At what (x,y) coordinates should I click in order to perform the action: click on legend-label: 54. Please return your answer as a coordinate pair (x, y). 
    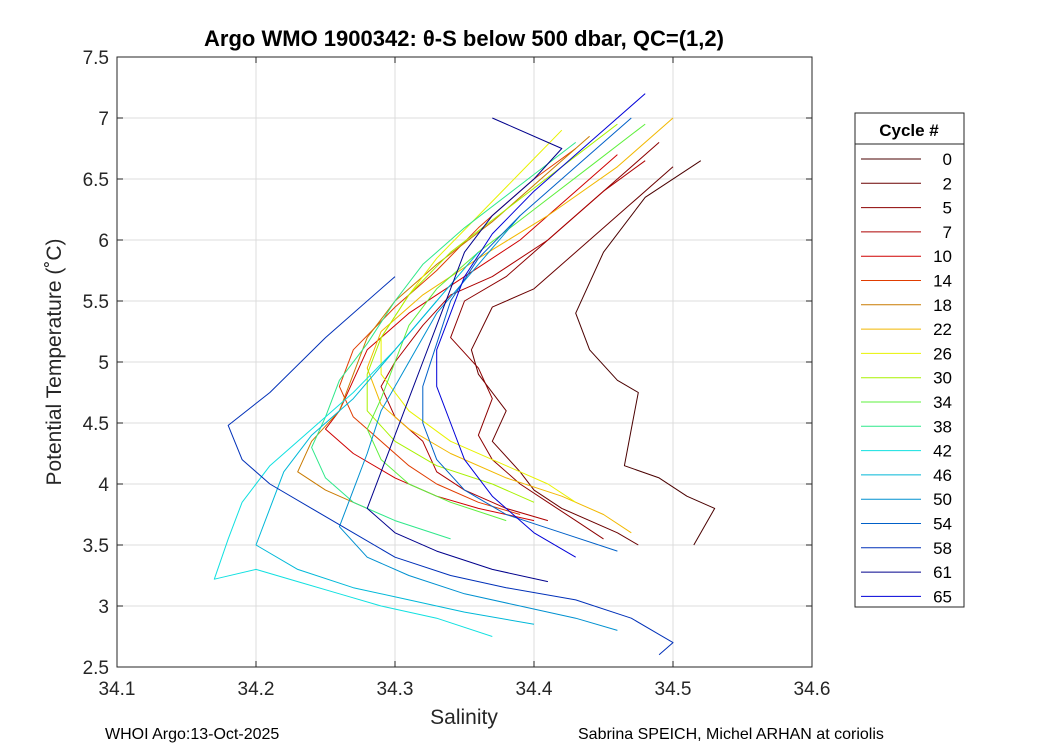
    Looking at the image, I should click on (942, 524).